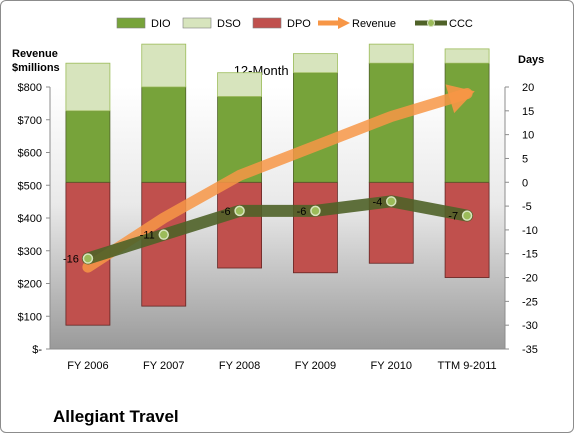  What do you see at coordinates (229, 24) in the screenshot?
I see `legend-label: DSO` at bounding box center [229, 24].